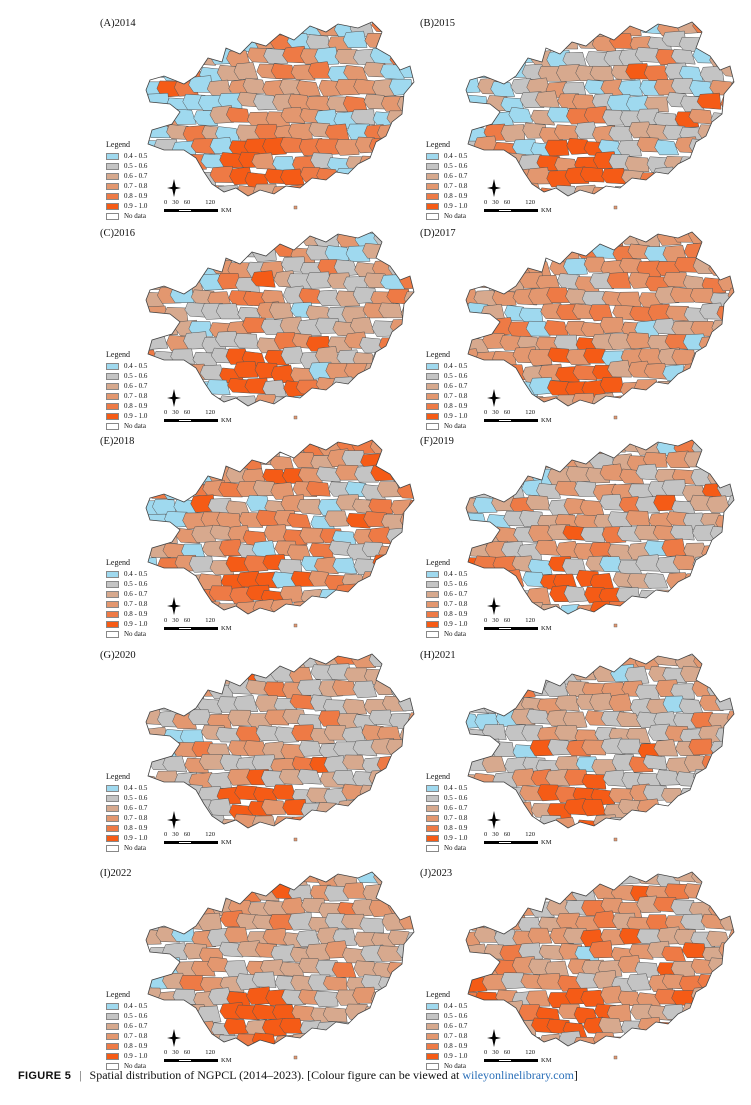 This screenshot has width=751, height=1105. I want to click on legend-title: Legend, so click(118, 354).